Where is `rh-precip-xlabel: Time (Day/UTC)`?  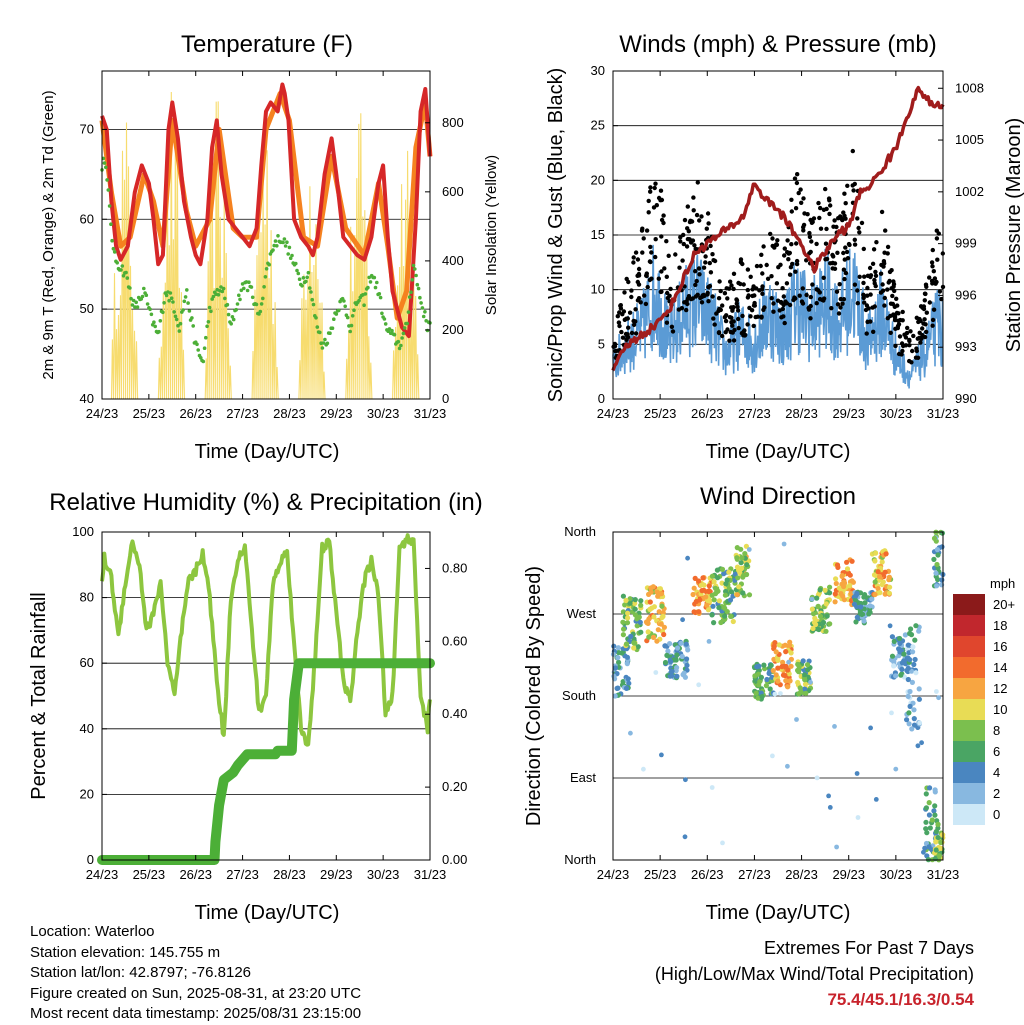
rh-precip-xlabel: Time (Day/UTC) is located at coordinates (267, 913).